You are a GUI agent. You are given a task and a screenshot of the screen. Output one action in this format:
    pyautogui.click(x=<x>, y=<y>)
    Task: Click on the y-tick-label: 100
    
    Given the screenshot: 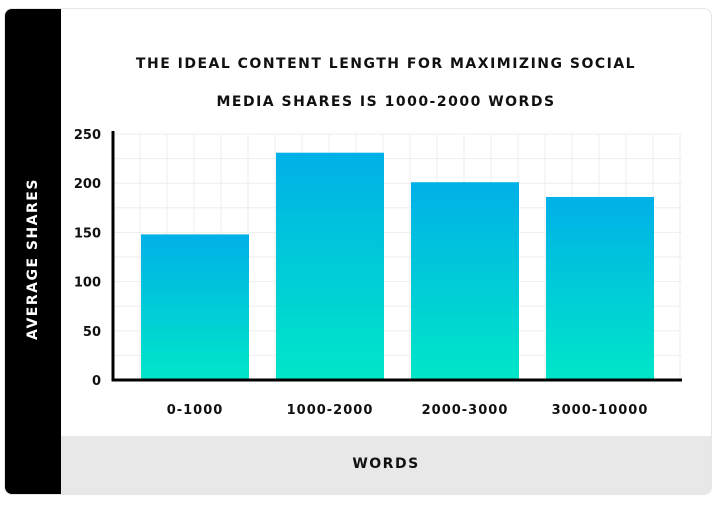 What is the action you would take?
    pyautogui.click(x=87, y=283)
    